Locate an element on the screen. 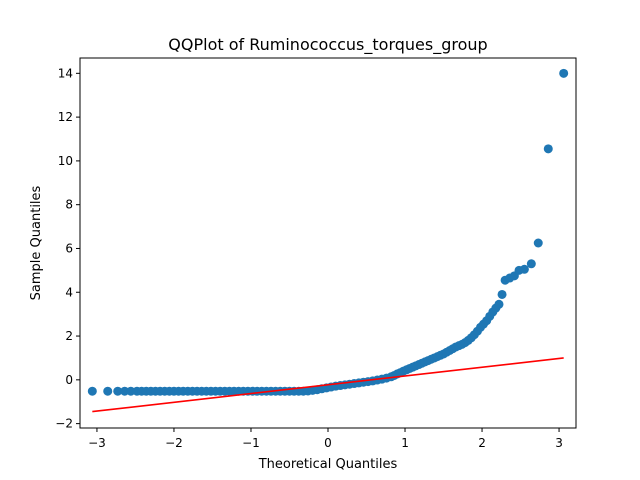 This screenshot has width=640, height=480. y-tick-label: 4 is located at coordinates (69, 292).